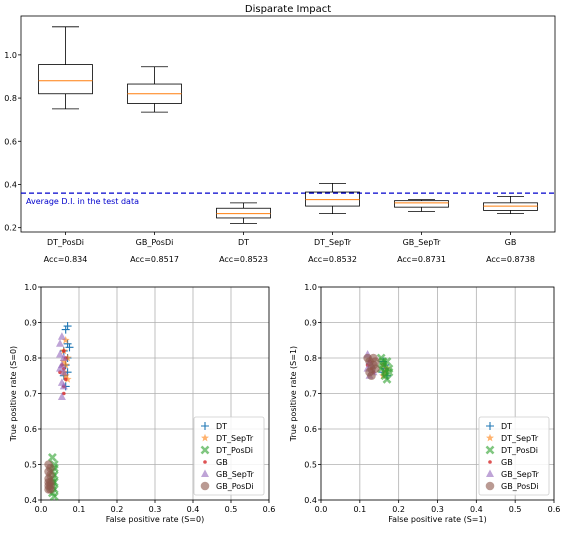 The height and width of the screenshot is (534, 567). I want to click on x-tick-label: 0.0, so click(41, 509).